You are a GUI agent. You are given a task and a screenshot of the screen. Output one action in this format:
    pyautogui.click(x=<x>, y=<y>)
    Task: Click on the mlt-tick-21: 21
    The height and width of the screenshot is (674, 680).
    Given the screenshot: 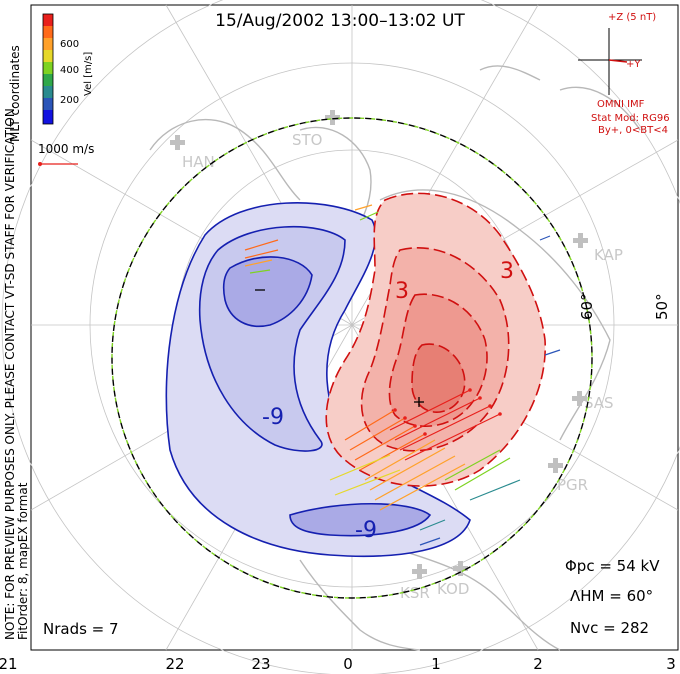 What is the action you would take?
    pyautogui.click(x=9, y=664)
    